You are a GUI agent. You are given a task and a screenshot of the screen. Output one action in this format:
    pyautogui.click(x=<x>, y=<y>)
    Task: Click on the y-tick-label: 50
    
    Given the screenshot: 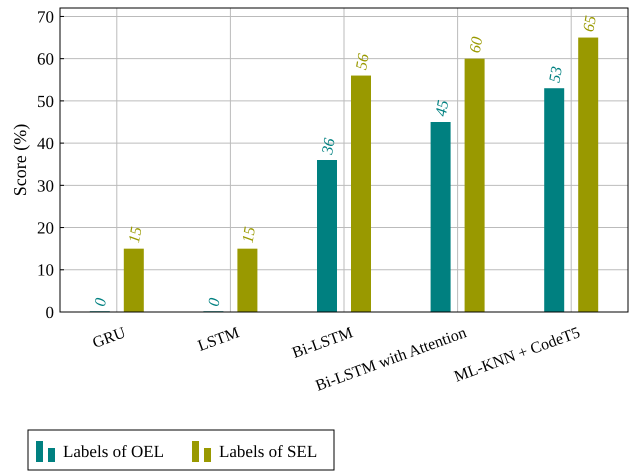 What is the action you would take?
    pyautogui.click(x=45, y=101)
    